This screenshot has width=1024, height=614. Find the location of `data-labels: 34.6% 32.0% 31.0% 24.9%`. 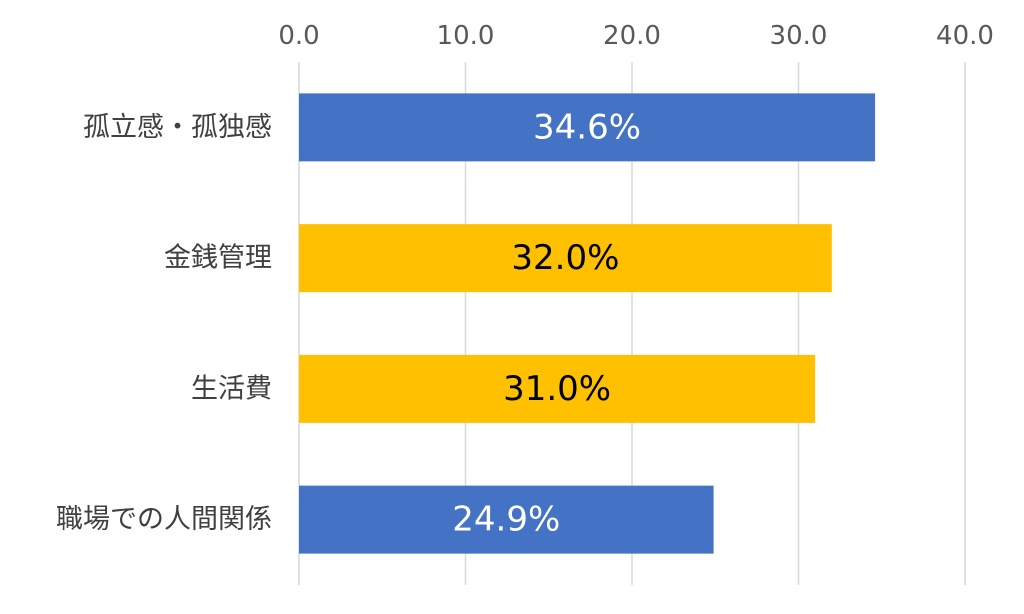

data-labels: 34.6% 32.0% 31.0% 24.9% is located at coordinates (546, 323).